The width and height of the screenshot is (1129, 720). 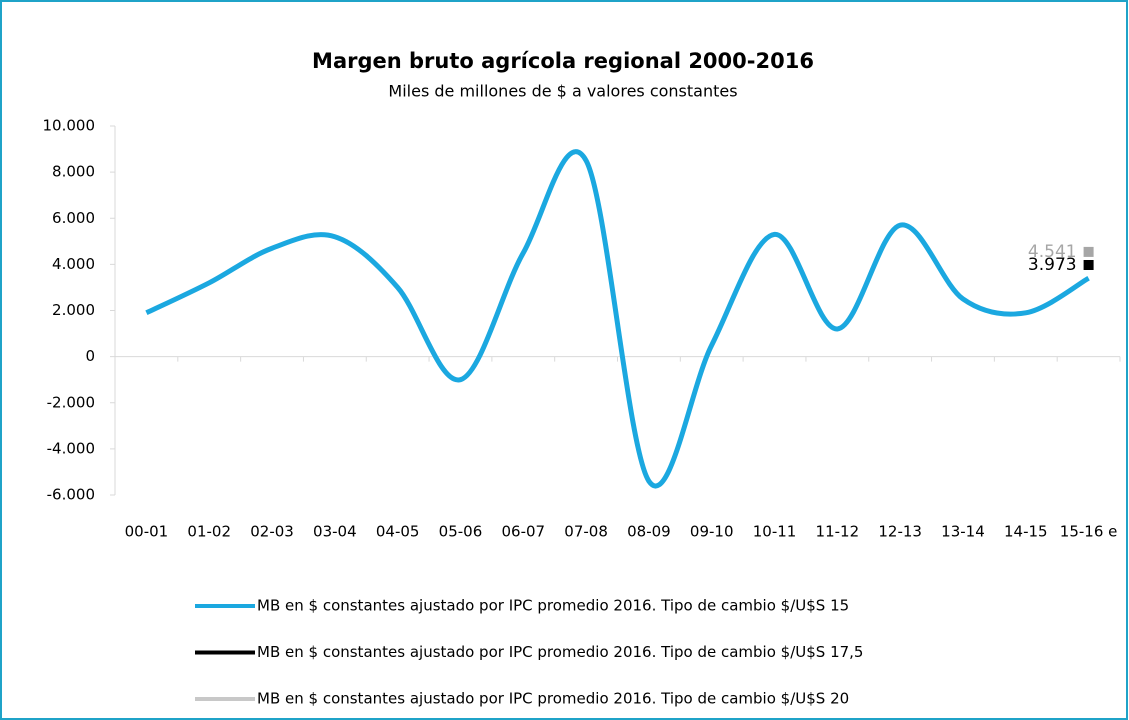 What do you see at coordinates (586, 532) in the screenshot?
I see `x-tick-label: 07-08` at bounding box center [586, 532].